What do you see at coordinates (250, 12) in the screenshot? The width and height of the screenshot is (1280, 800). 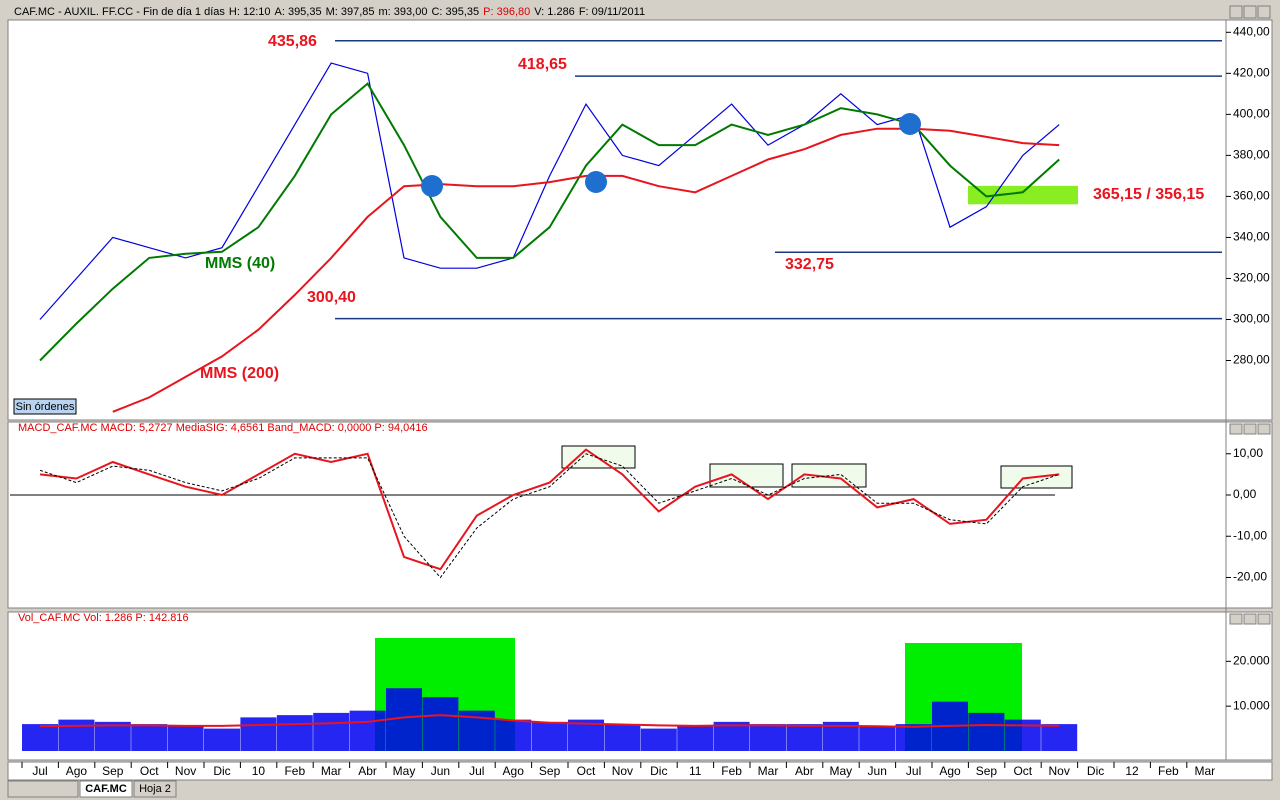 I see `header-item: H: 12:10` at bounding box center [250, 12].